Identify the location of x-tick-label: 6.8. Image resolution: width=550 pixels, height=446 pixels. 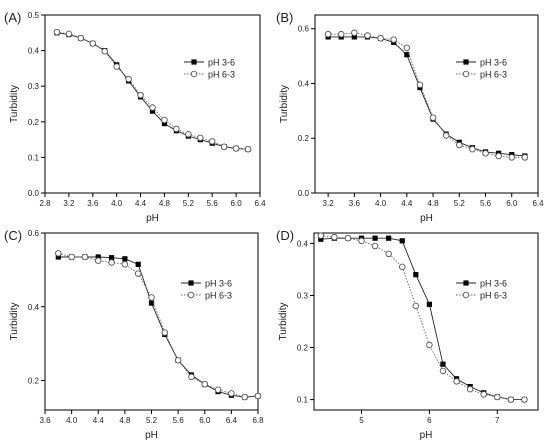
(258, 420).